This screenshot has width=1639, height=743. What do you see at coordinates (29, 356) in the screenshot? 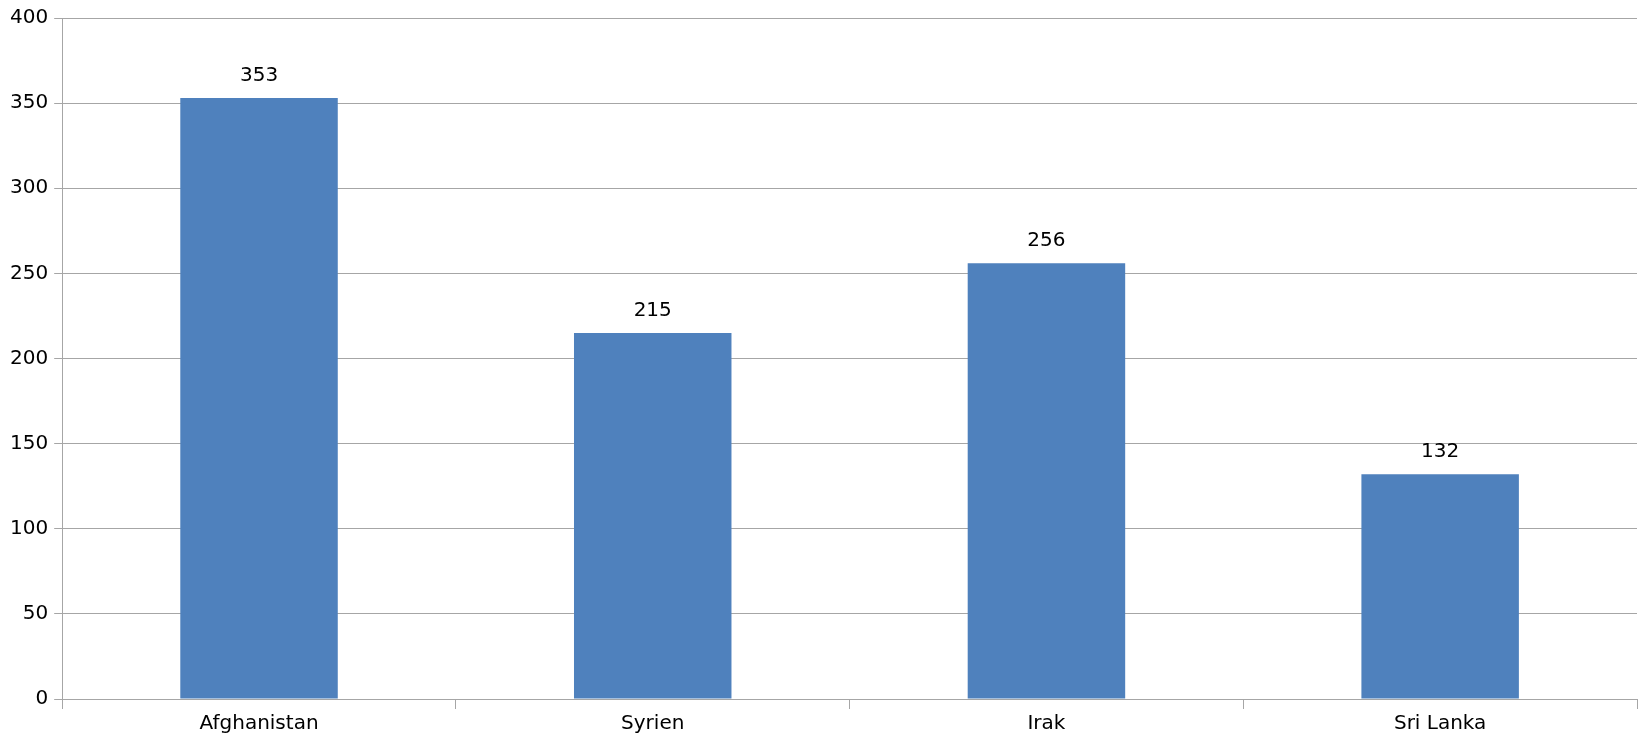
I see `y-tick-label: 200` at bounding box center [29, 356].